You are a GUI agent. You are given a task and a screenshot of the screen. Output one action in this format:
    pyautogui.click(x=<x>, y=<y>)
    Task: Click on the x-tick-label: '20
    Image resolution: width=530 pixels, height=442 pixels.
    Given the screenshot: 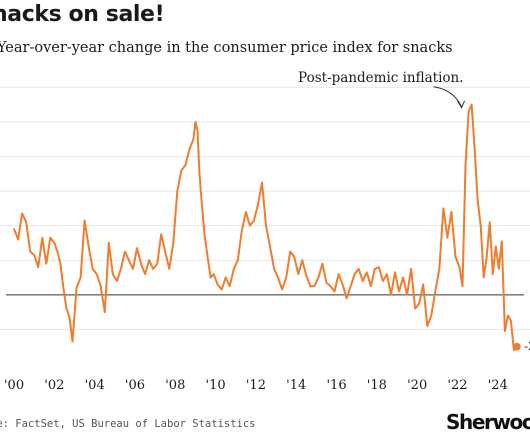 What is the action you would take?
    pyautogui.click(x=417, y=385)
    